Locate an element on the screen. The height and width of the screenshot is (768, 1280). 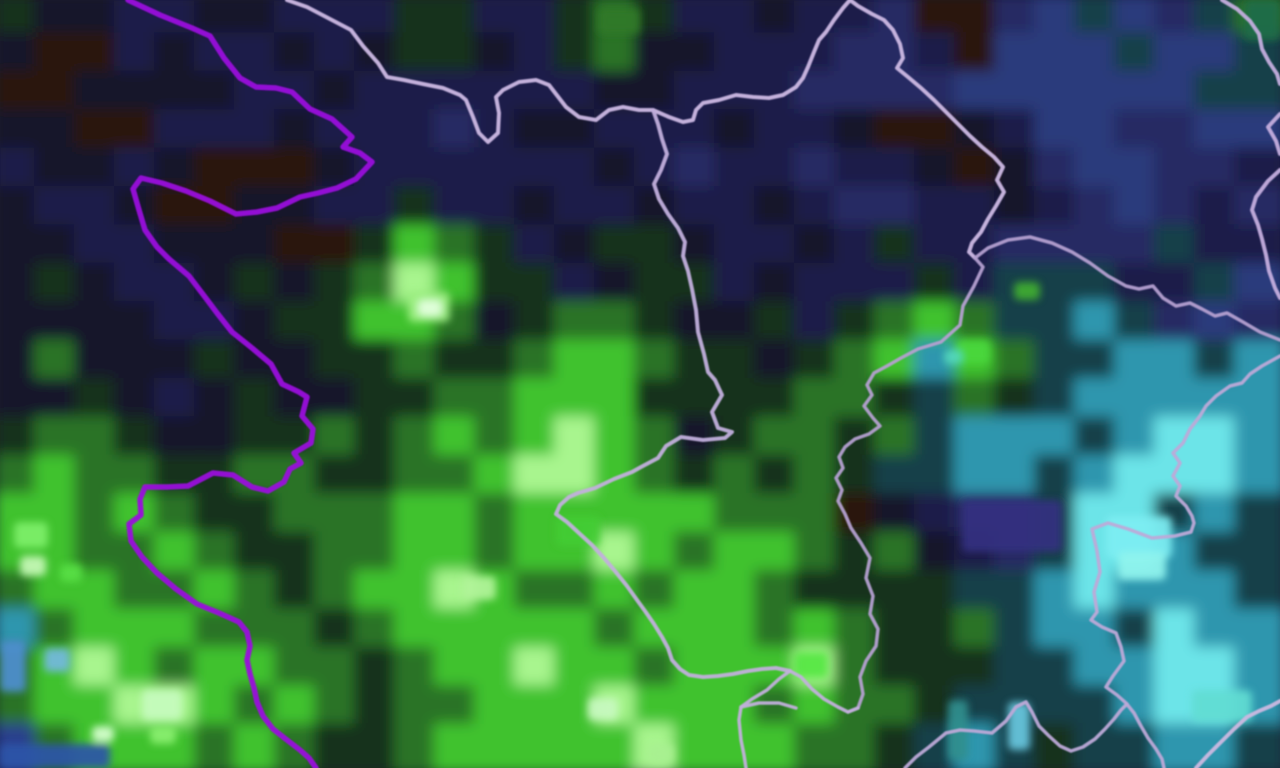
boundary-central-fork-spur is located at coordinates (768, 705).